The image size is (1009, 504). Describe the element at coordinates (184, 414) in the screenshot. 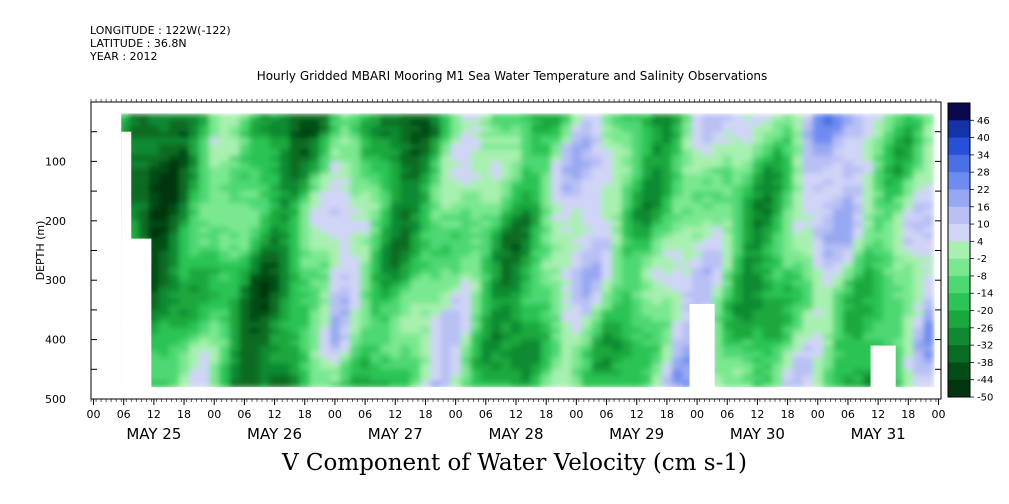

I see `x-hour-label: 18` at that location.